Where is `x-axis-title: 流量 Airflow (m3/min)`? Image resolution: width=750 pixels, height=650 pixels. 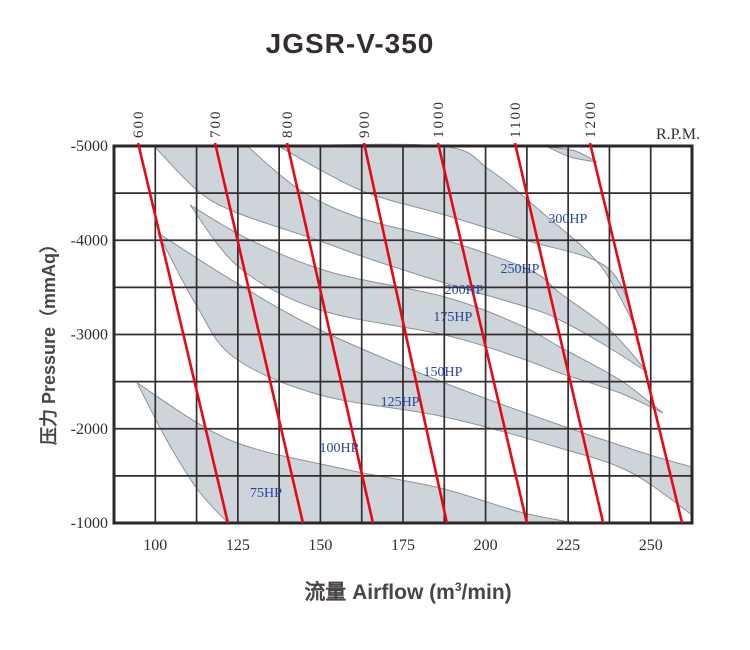 x-axis-title: 流量 Airflow (m3/min) is located at coordinates (408, 592).